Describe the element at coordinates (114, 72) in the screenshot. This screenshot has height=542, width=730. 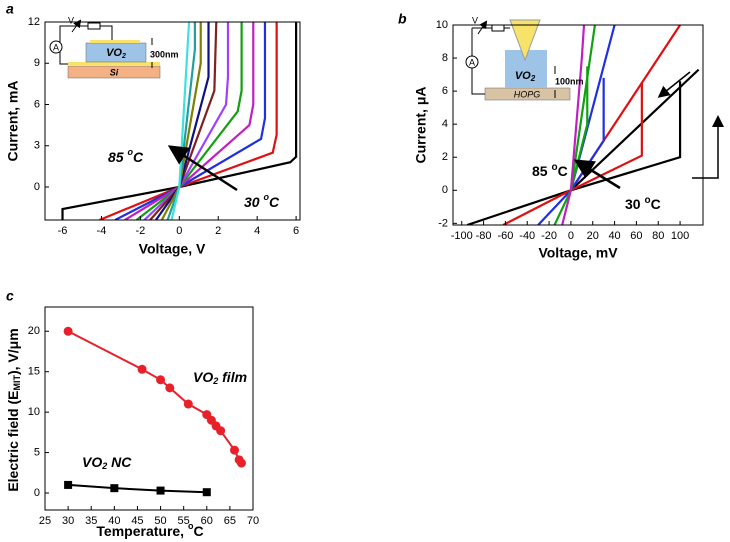
I see `inset-label: Si` at that location.